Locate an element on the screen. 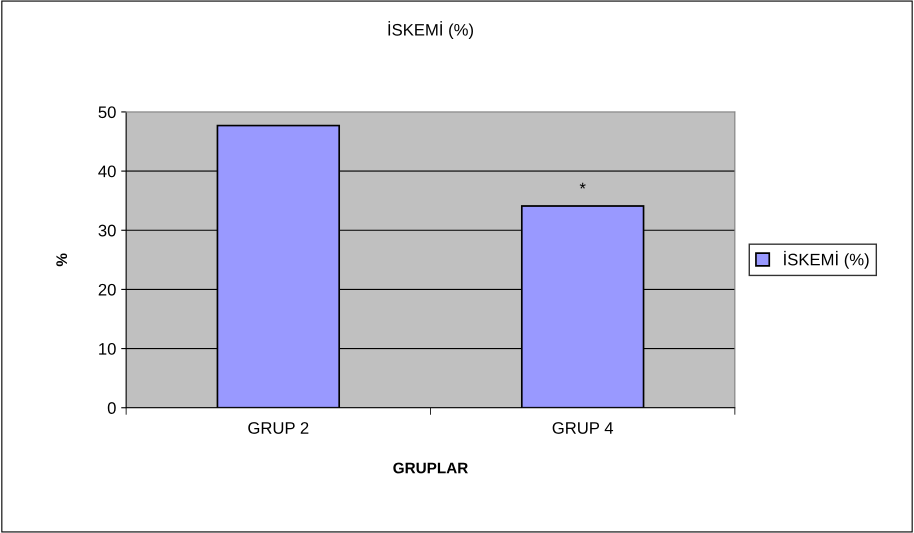 The width and height of the screenshot is (914, 533). y-tick-label: 20 is located at coordinates (107, 290).